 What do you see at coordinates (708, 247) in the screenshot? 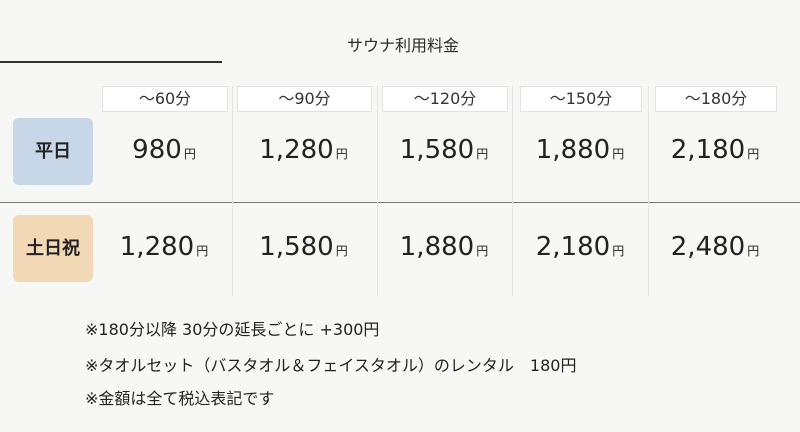
I see `price-value: 2,480` at bounding box center [708, 247].